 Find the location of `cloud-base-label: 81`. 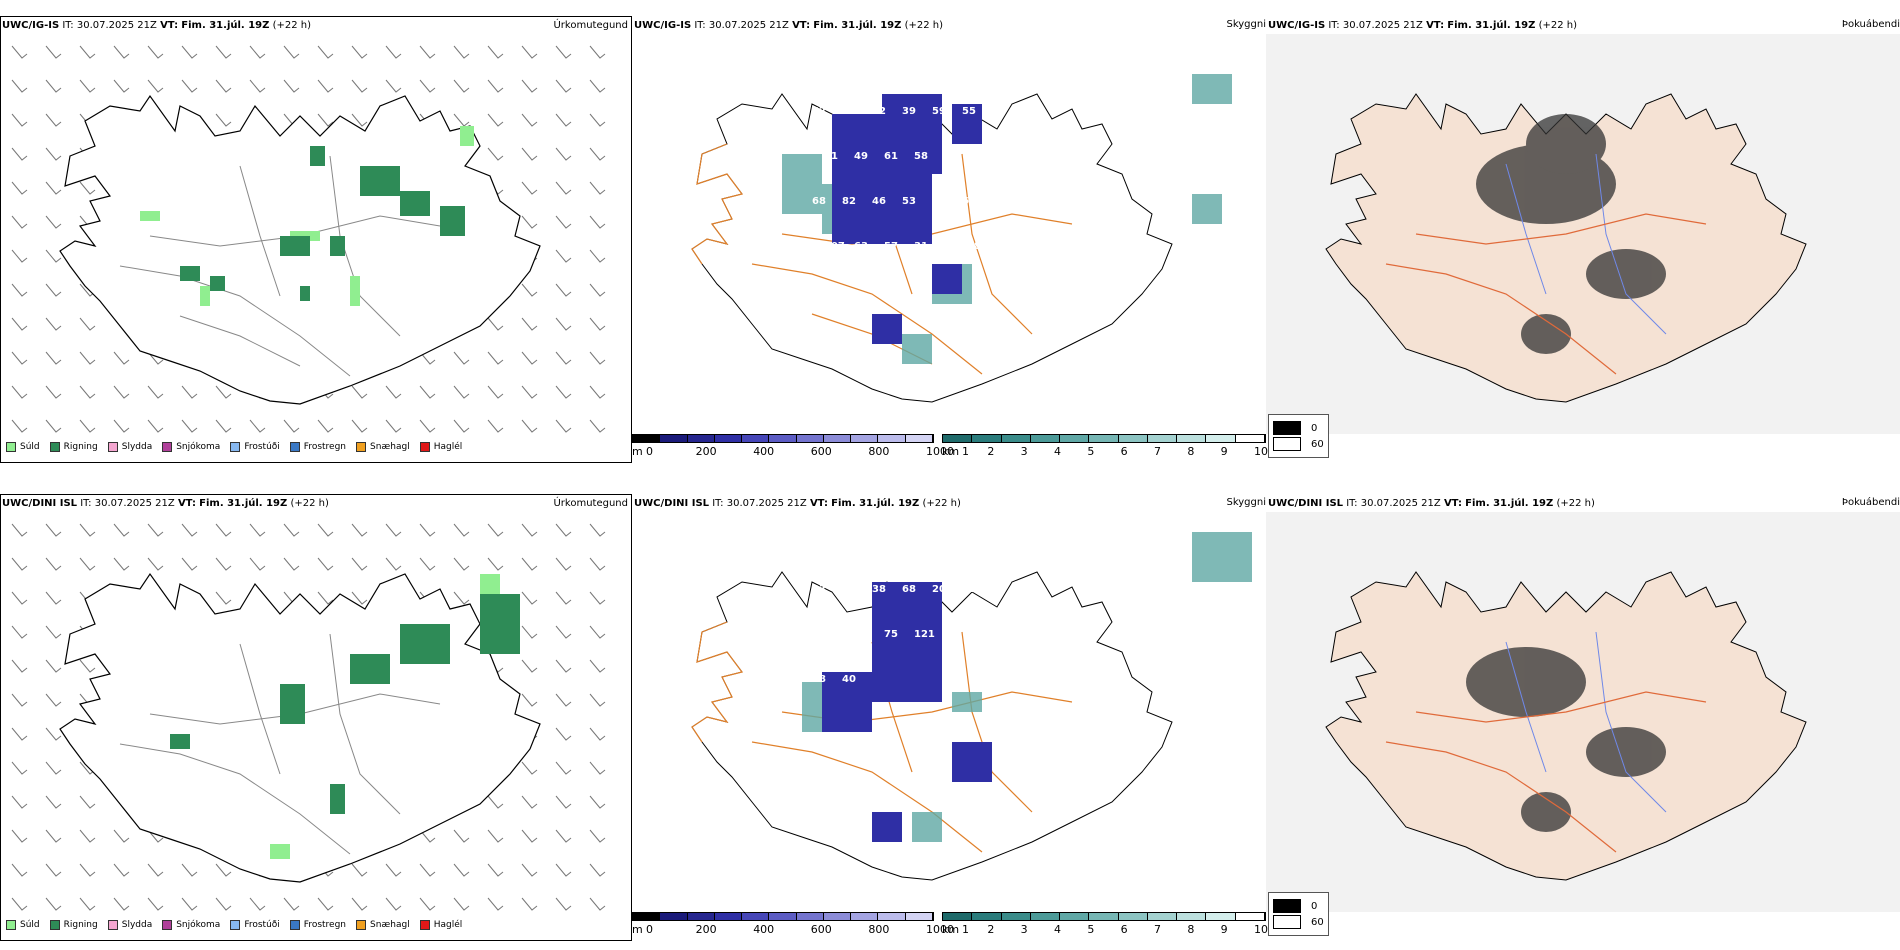

cloud-base-label: 81 is located at coordinates (951, 246).